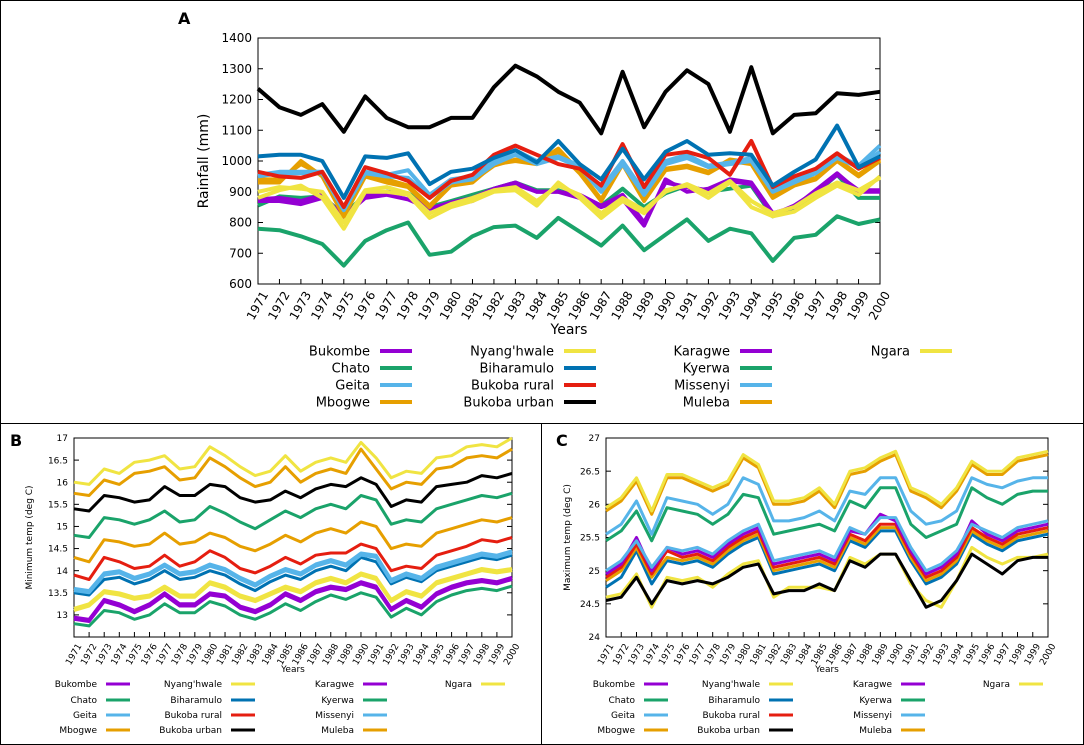  I want to click on y-tick-label: 26.5, so click(590, 472).